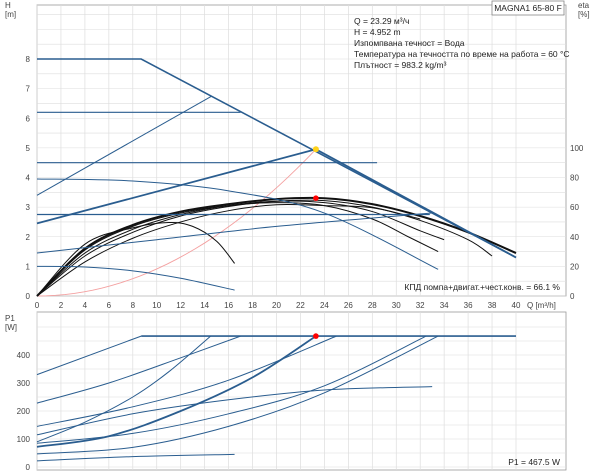 The width and height of the screenshot is (600, 474). I want to click on y2-tick-label: 60, so click(574, 207).